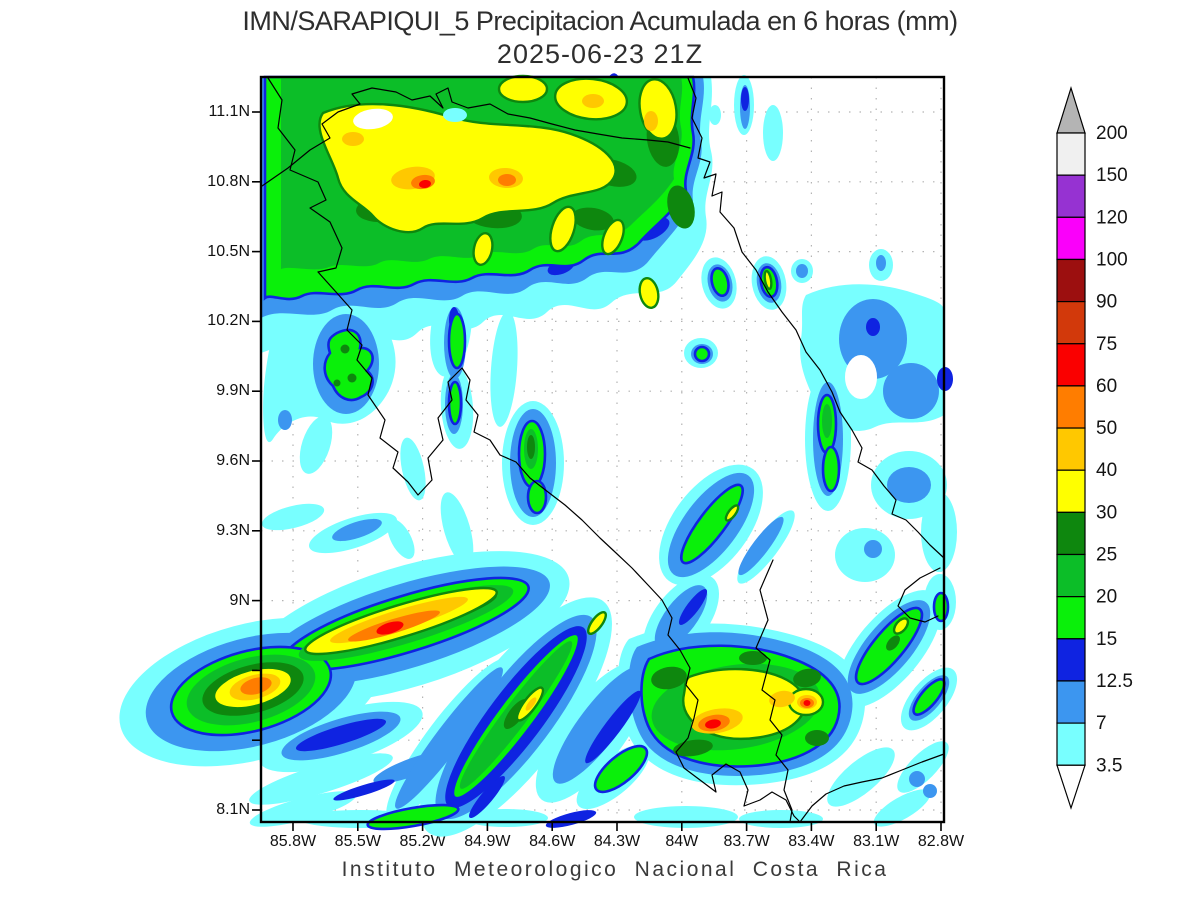  What do you see at coordinates (1071, 109) in the screenshot?
I see `colorbar-top-arrow` at bounding box center [1071, 109].